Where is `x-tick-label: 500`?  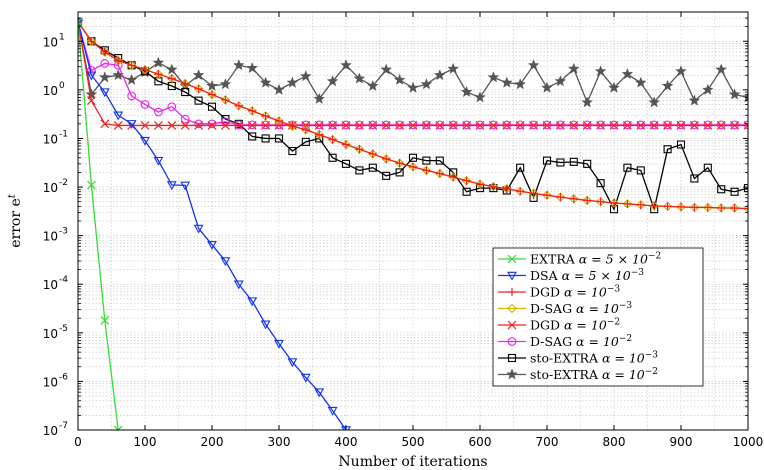 x-tick-label: 500 is located at coordinates (413, 442).